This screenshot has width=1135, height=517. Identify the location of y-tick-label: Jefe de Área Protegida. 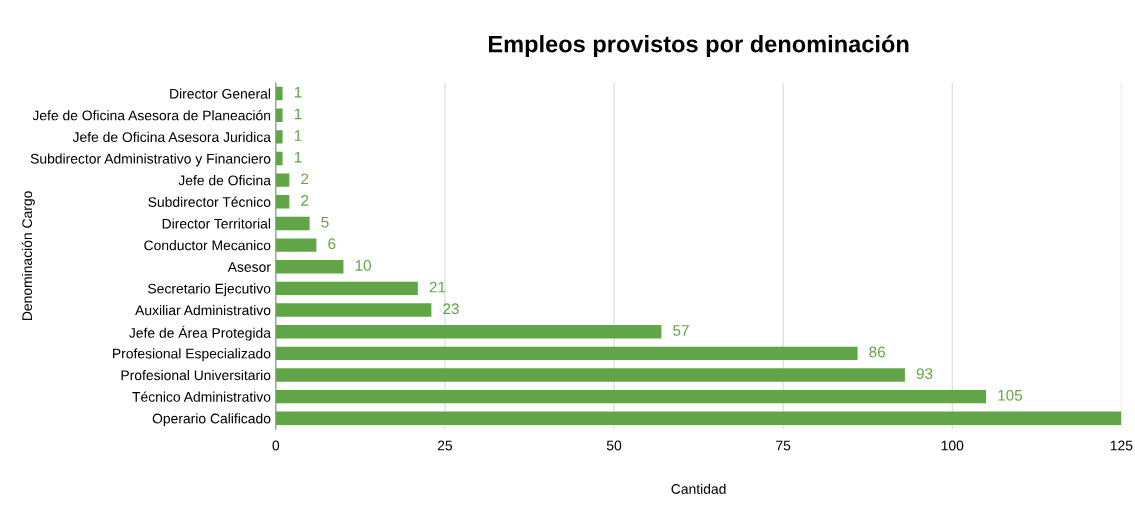
(200, 333).